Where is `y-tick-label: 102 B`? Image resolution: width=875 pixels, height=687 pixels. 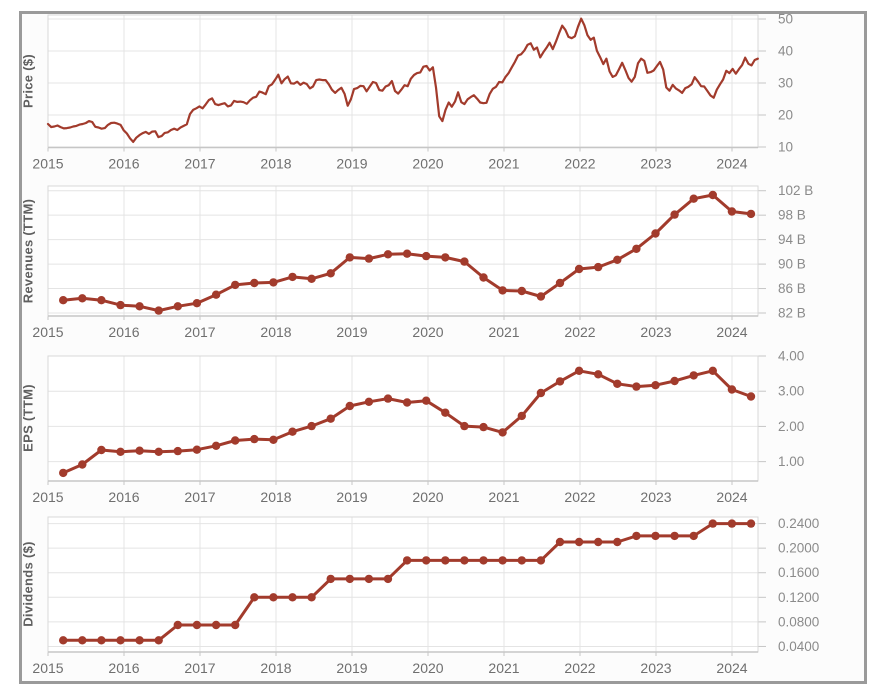
y-tick-label: 102 B is located at coordinates (795, 190).